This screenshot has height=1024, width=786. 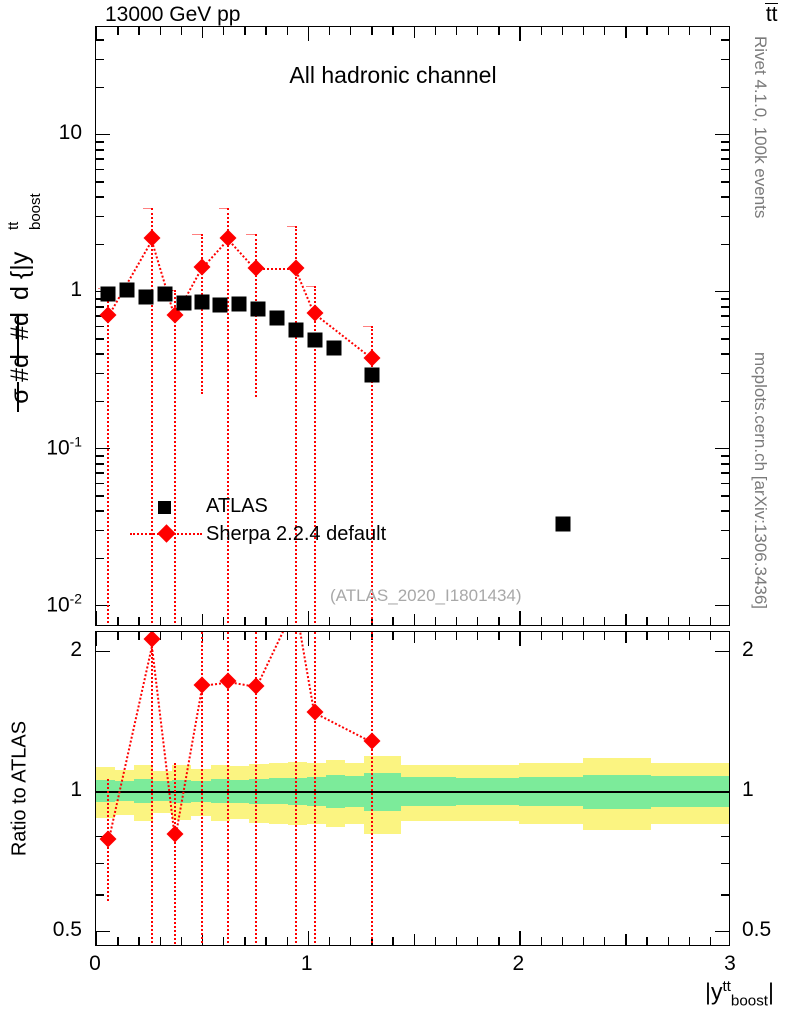 I want to click on xaxis-title: |yttboost|, so click(x=739, y=993).